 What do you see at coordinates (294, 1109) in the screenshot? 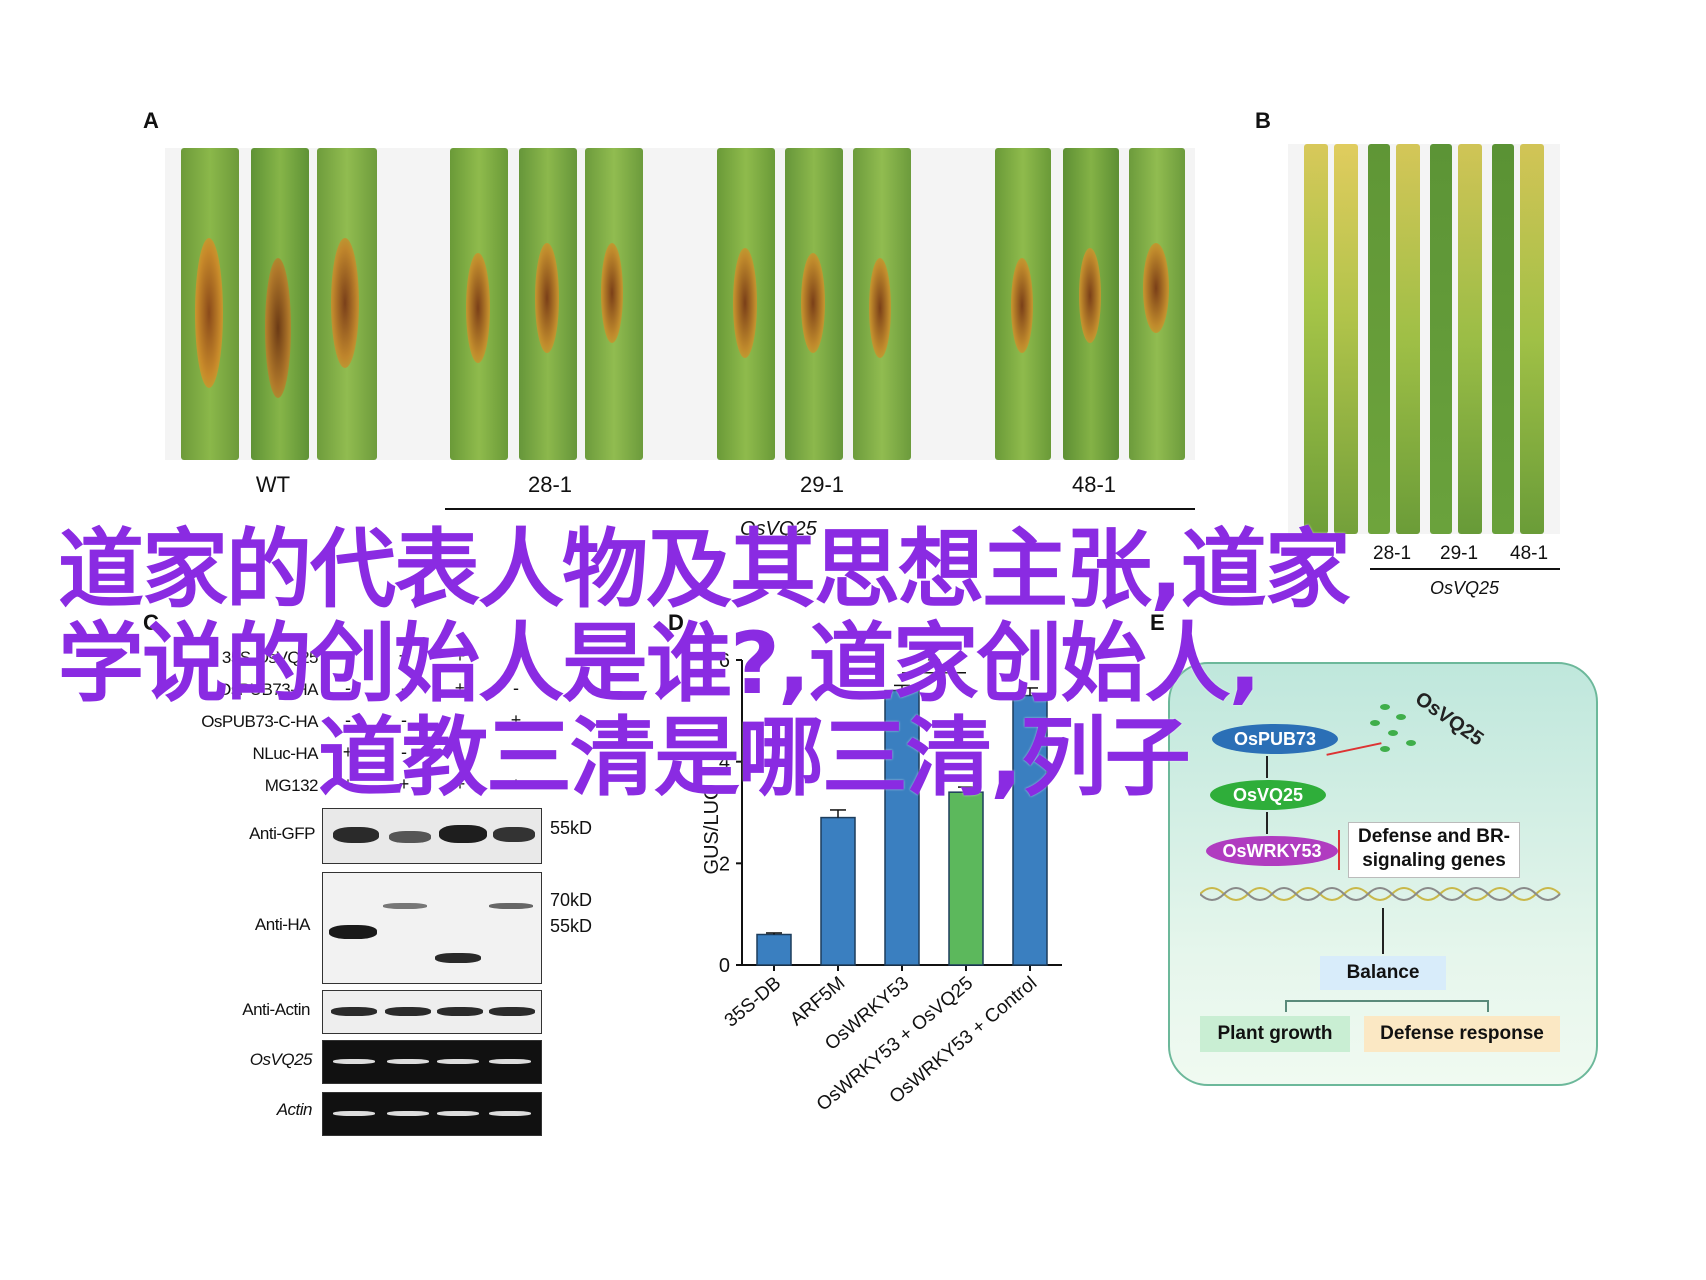
I see `blot-gene-label: Actin` at bounding box center [294, 1109].